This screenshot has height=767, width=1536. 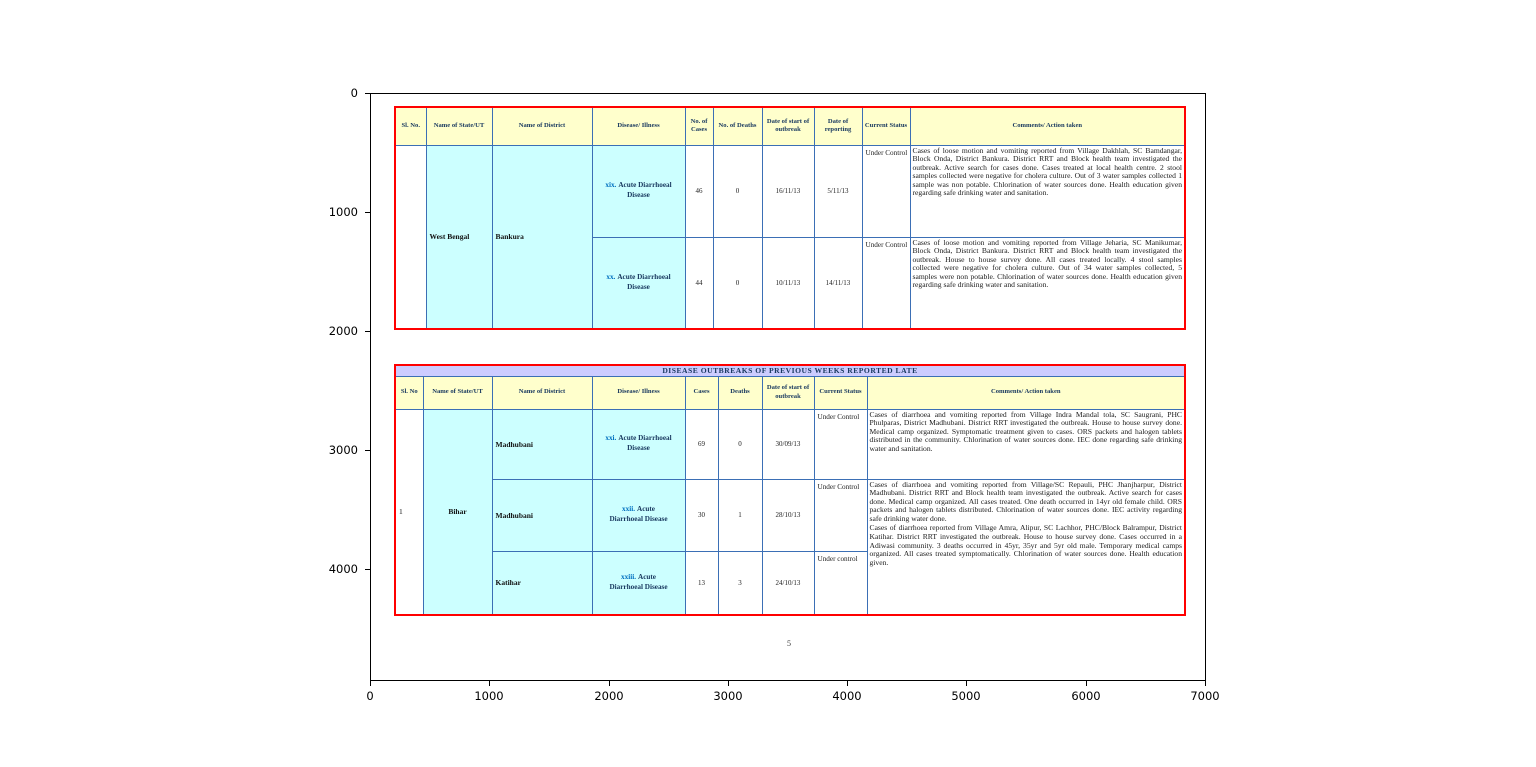 What do you see at coordinates (638, 126) in the screenshot?
I see `header-disease: Disease/ Illness` at bounding box center [638, 126].